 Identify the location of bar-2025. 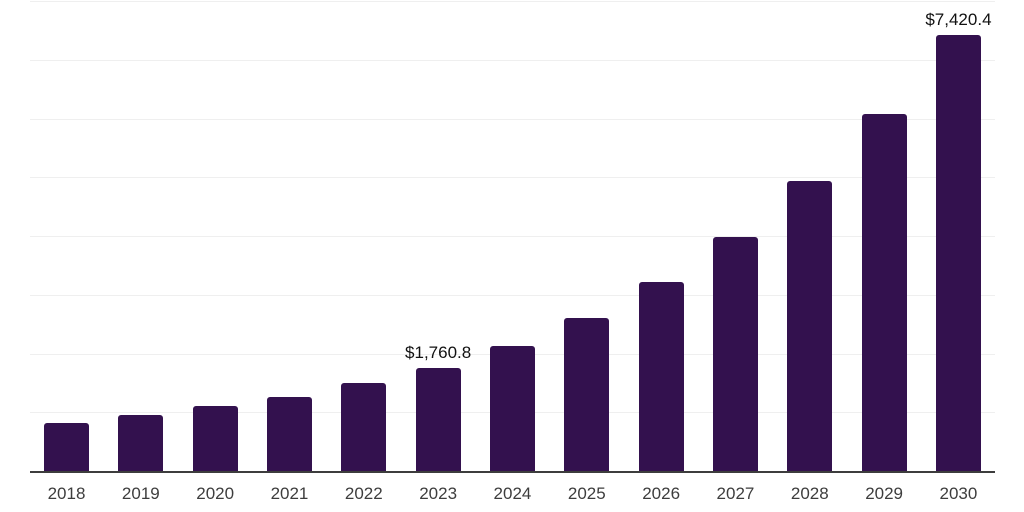
(587, 394).